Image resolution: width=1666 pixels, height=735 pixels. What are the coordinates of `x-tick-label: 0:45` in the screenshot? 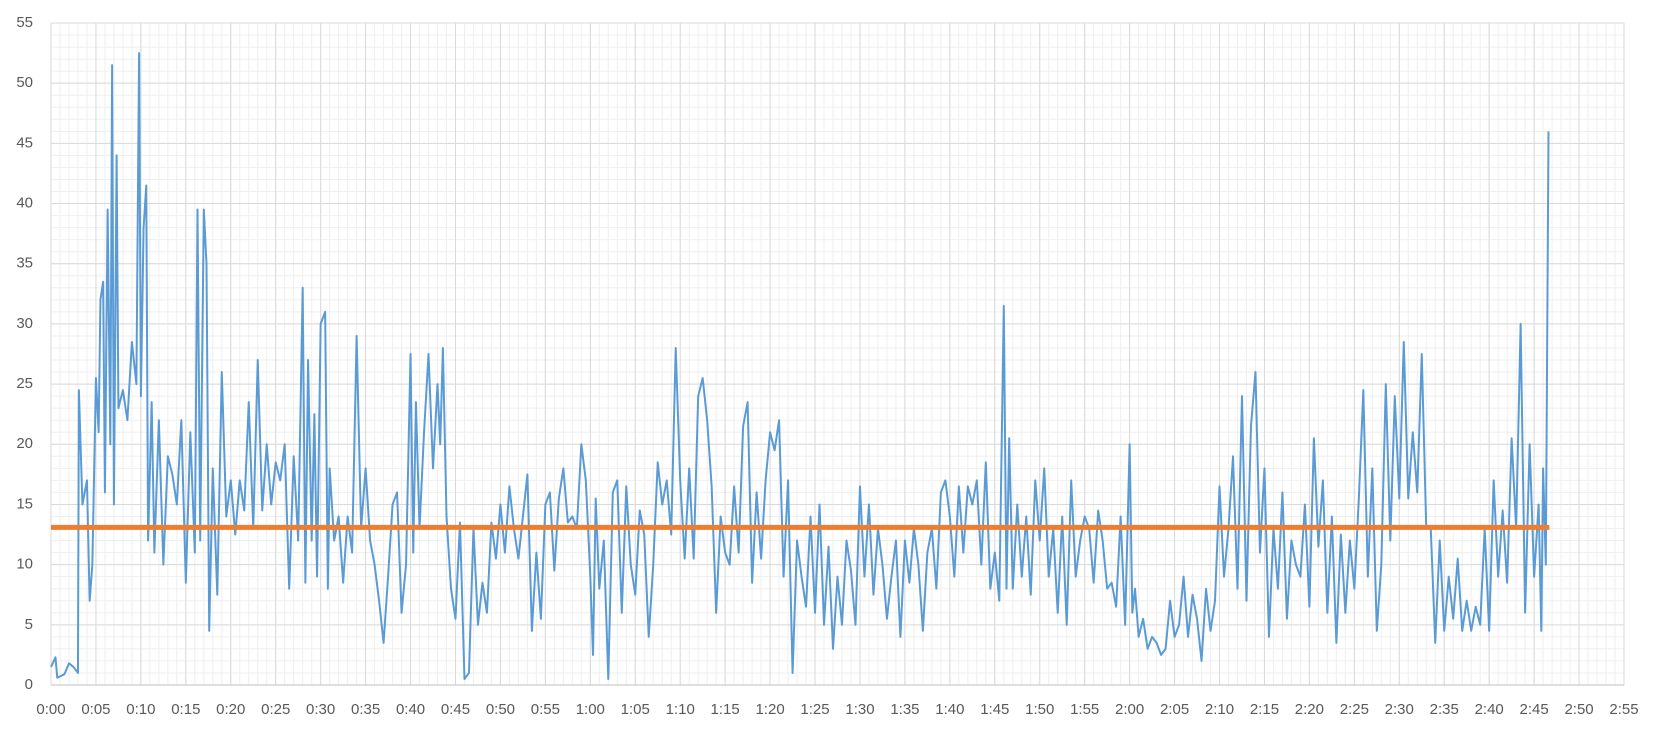 It's located at (455, 709).